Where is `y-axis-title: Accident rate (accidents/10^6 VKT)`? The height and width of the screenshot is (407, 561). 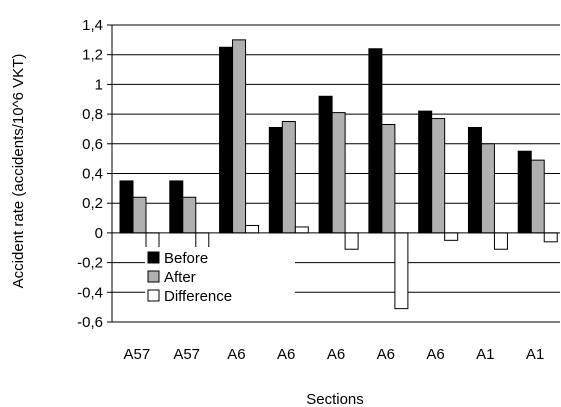 y-axis-title: Accident rate (accidents/10^6 VKT) is located at coordinates (18, 171).